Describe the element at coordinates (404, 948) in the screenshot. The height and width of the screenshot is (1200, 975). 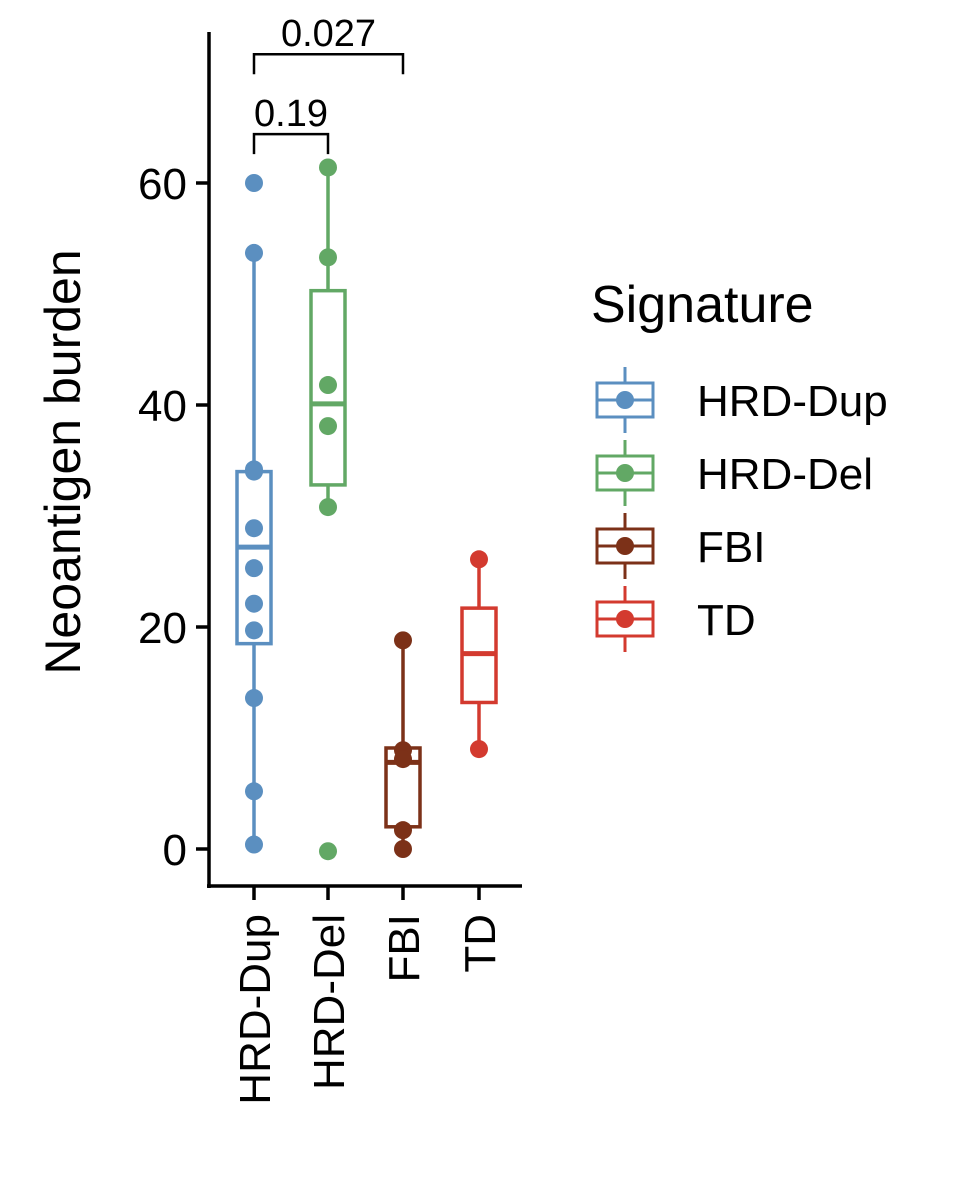
I see `x-tick-label: FBI` at that location.